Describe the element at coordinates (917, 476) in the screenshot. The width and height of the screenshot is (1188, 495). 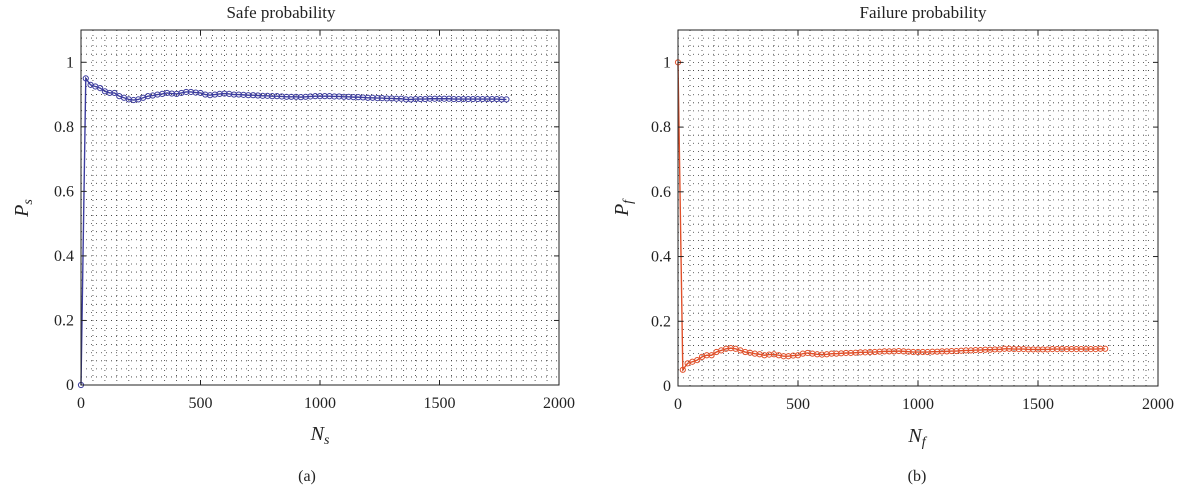
I see `panel-caption: (b)` at that location.